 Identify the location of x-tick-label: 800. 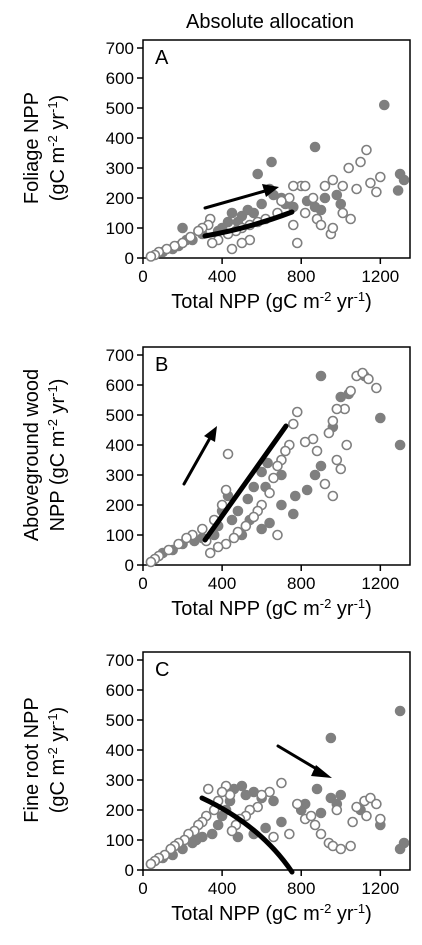
(301, 583).